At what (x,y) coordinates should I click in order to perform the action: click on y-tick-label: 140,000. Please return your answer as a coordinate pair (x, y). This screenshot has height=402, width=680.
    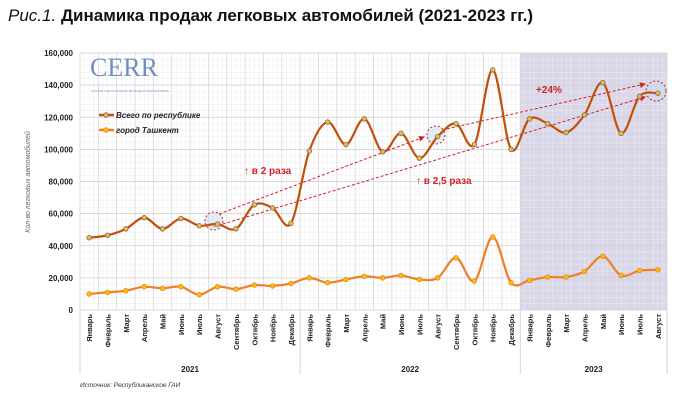
    Looking at the image, I should click on (58, 85).